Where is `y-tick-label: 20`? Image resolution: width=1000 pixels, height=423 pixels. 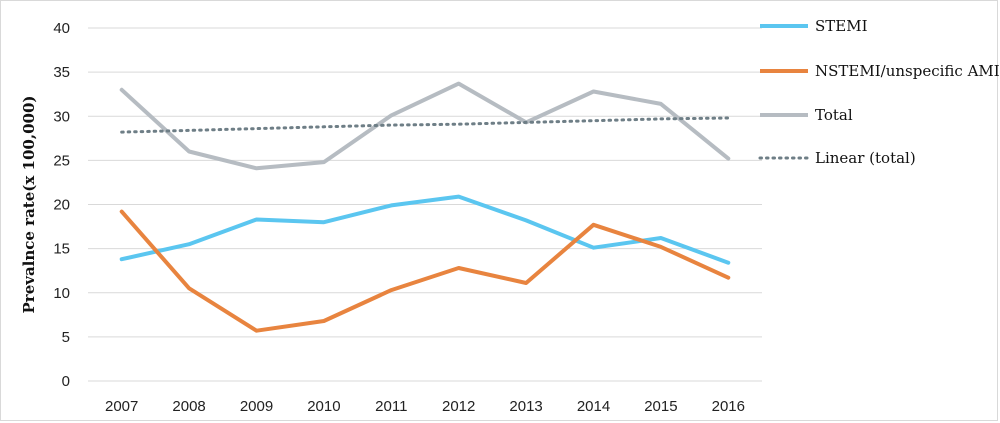 y-tick-label: 20 is located at coordinates (61, 205).